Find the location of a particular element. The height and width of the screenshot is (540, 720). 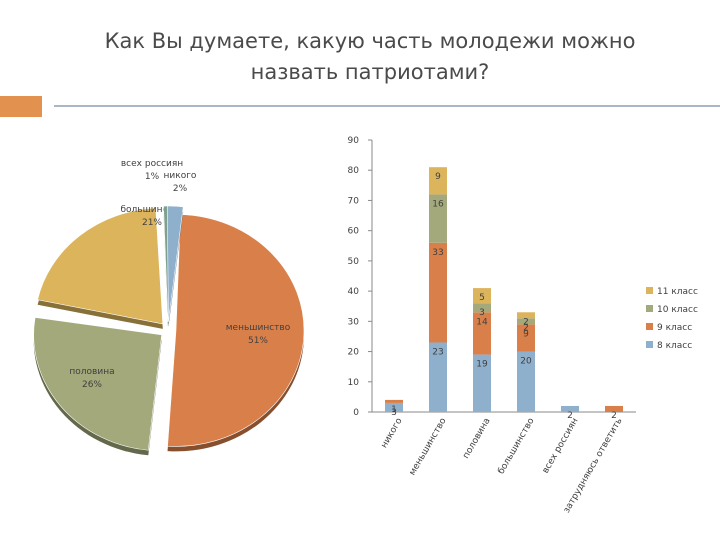

y-tick-label: 10 is located at coordinates (354, 383).